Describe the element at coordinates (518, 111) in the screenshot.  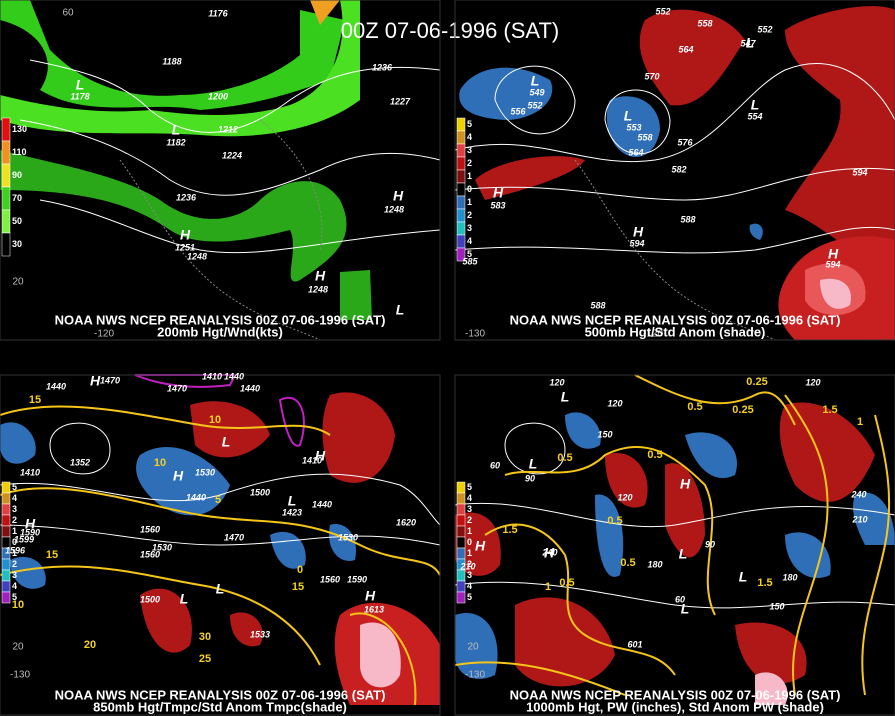
I see `contour-label: 556` at that location.